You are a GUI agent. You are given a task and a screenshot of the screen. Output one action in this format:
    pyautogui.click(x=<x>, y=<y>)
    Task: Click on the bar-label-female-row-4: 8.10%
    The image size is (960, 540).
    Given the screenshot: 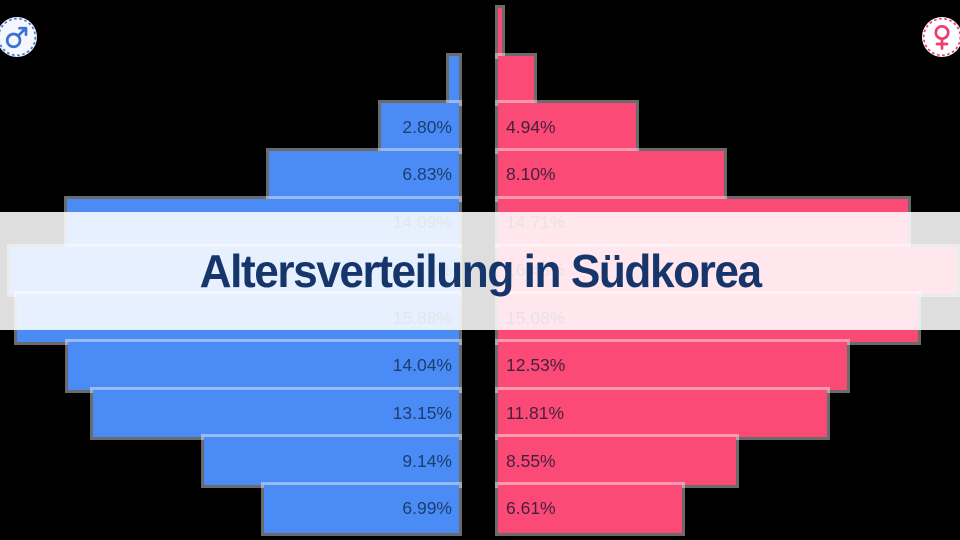 What is the action you would take?
    pyautogui.click(x=531, y=174)
    